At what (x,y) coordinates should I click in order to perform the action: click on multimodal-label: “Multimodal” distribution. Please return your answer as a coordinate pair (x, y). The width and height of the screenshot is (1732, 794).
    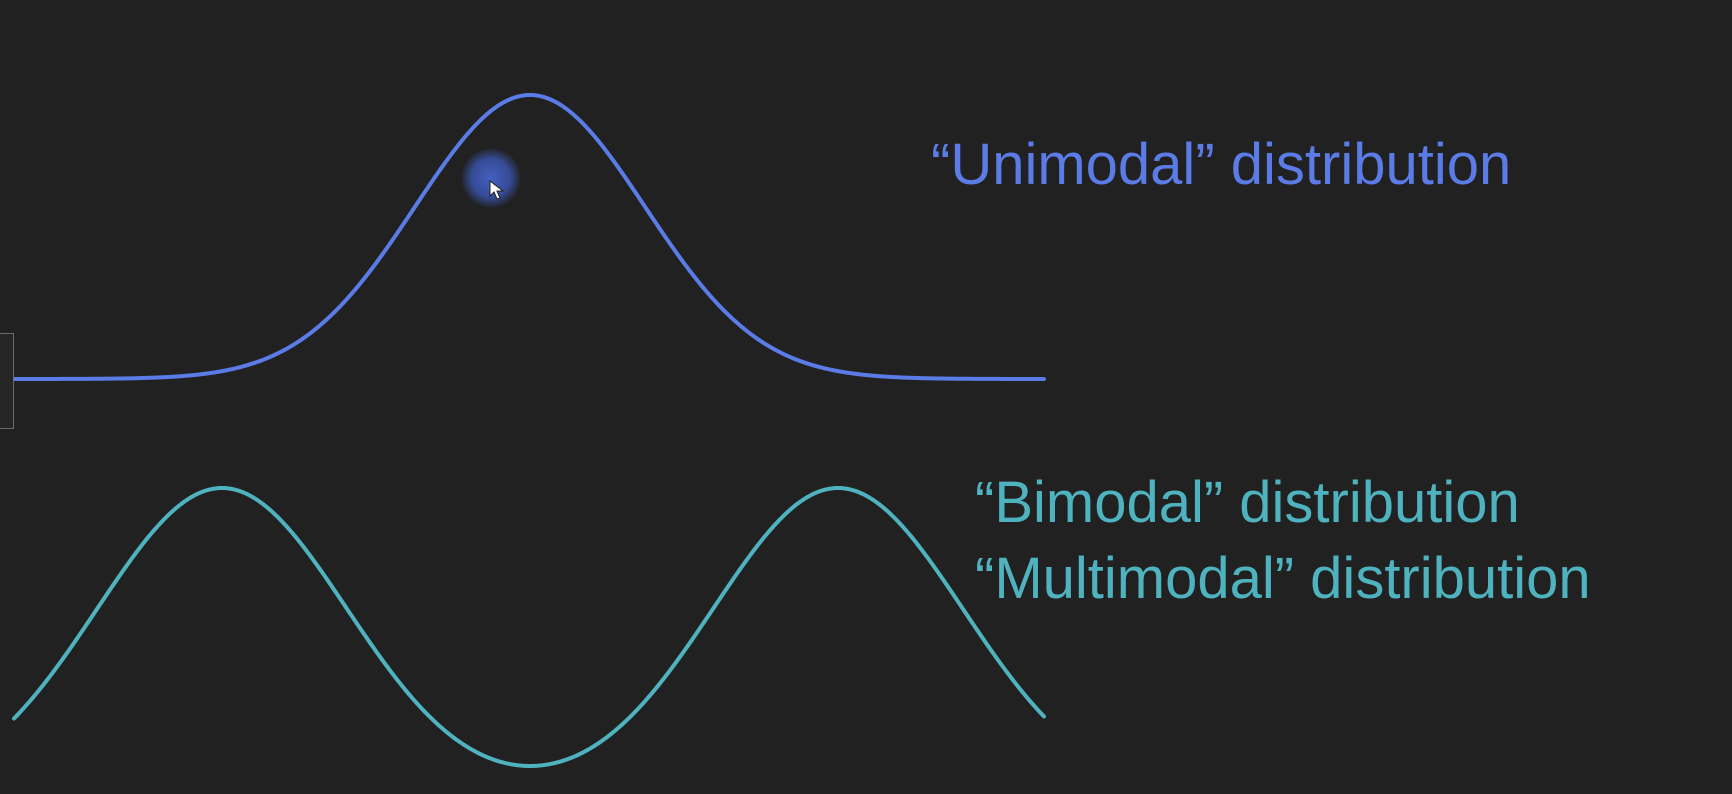
    Looking at the image, I should click on (1283, 578).